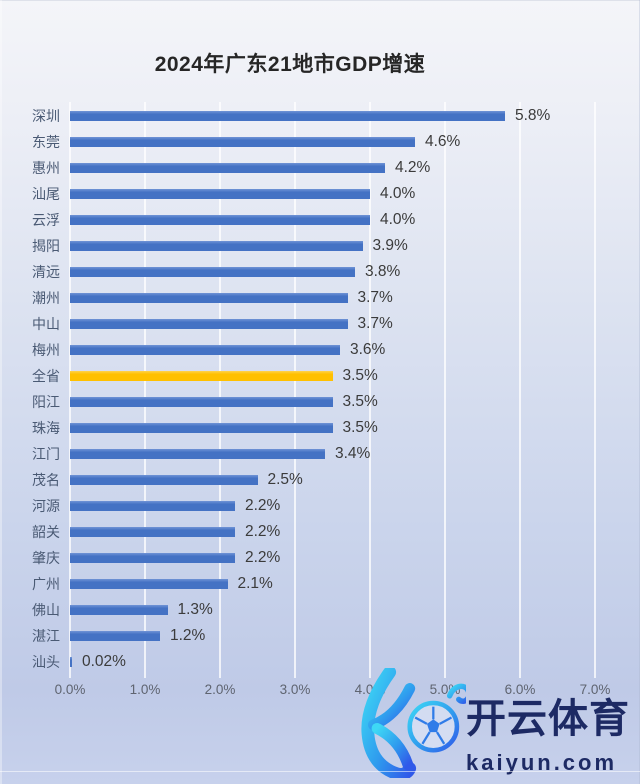 The image size is (640, 784). I want to click on logo-k-lower-arm, so click(392, 747).